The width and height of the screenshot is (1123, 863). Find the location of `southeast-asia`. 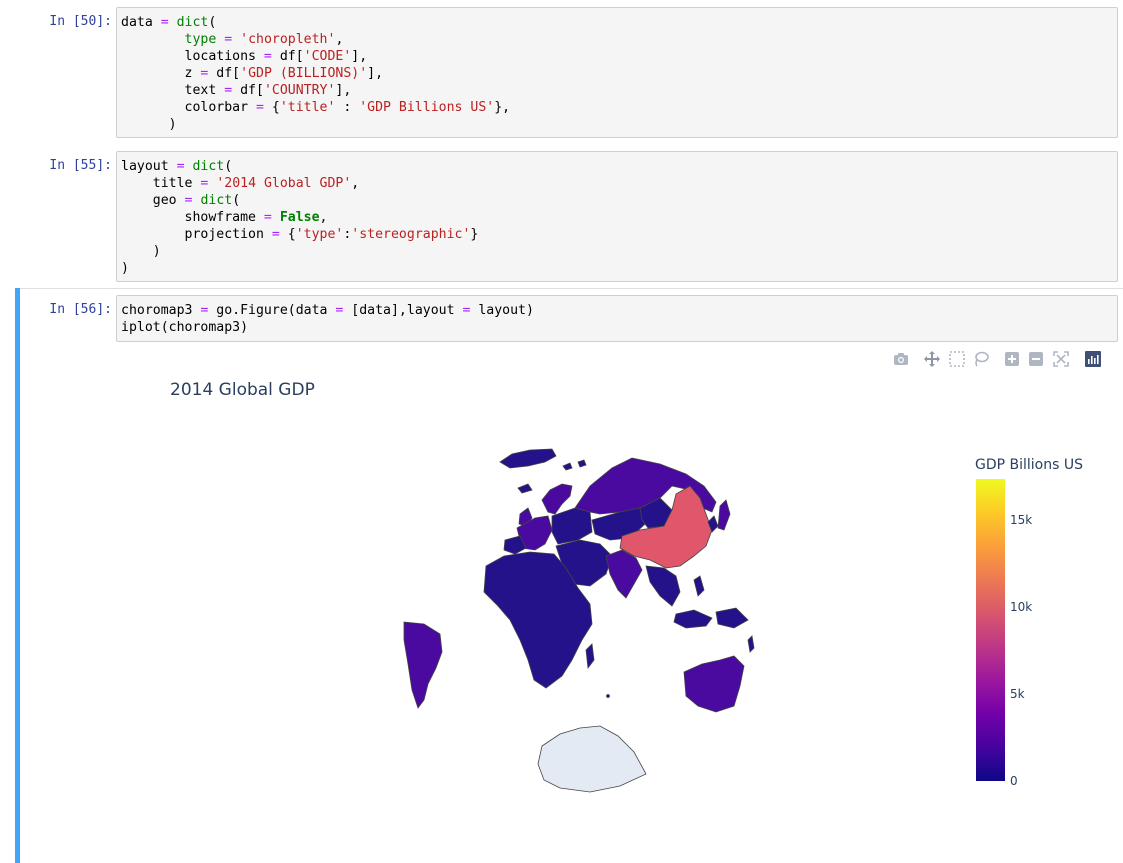

southeast-asia is located at coordinates (663, 586).